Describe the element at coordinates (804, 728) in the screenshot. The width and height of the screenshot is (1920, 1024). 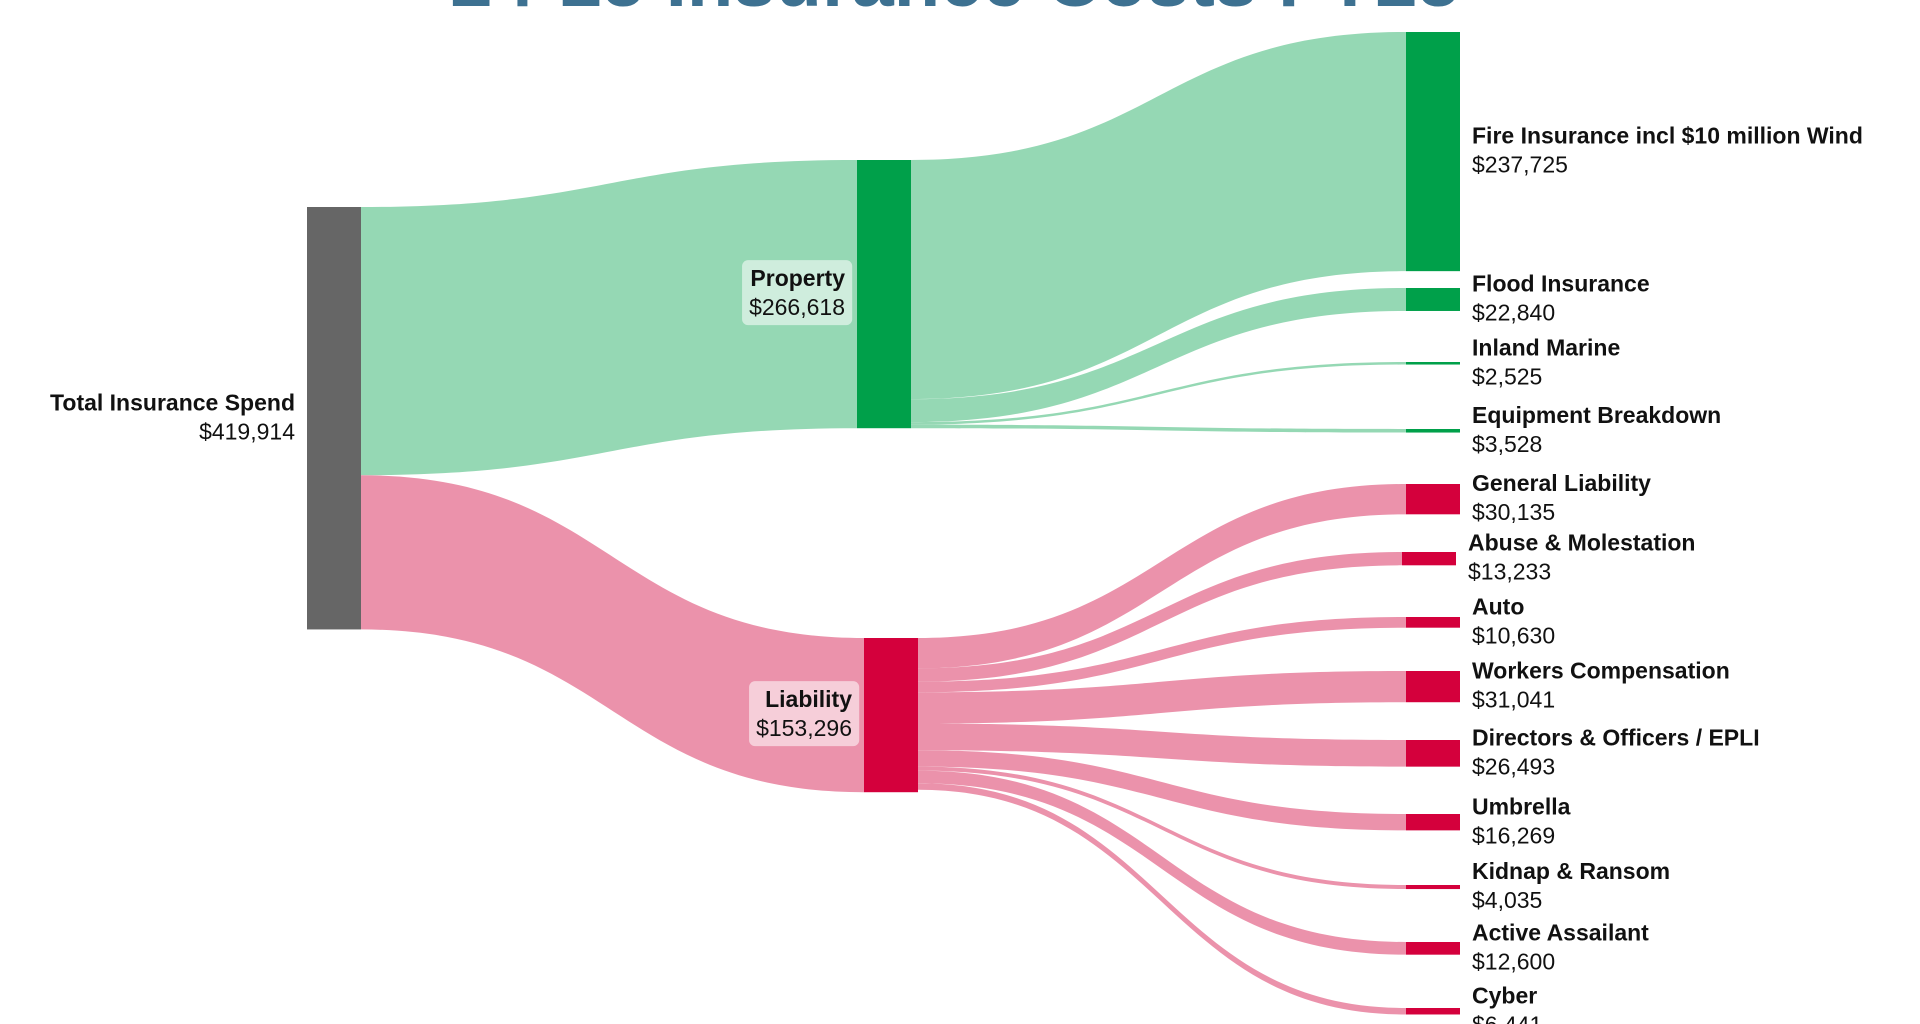
I see `node-value: $153,296` at that location.